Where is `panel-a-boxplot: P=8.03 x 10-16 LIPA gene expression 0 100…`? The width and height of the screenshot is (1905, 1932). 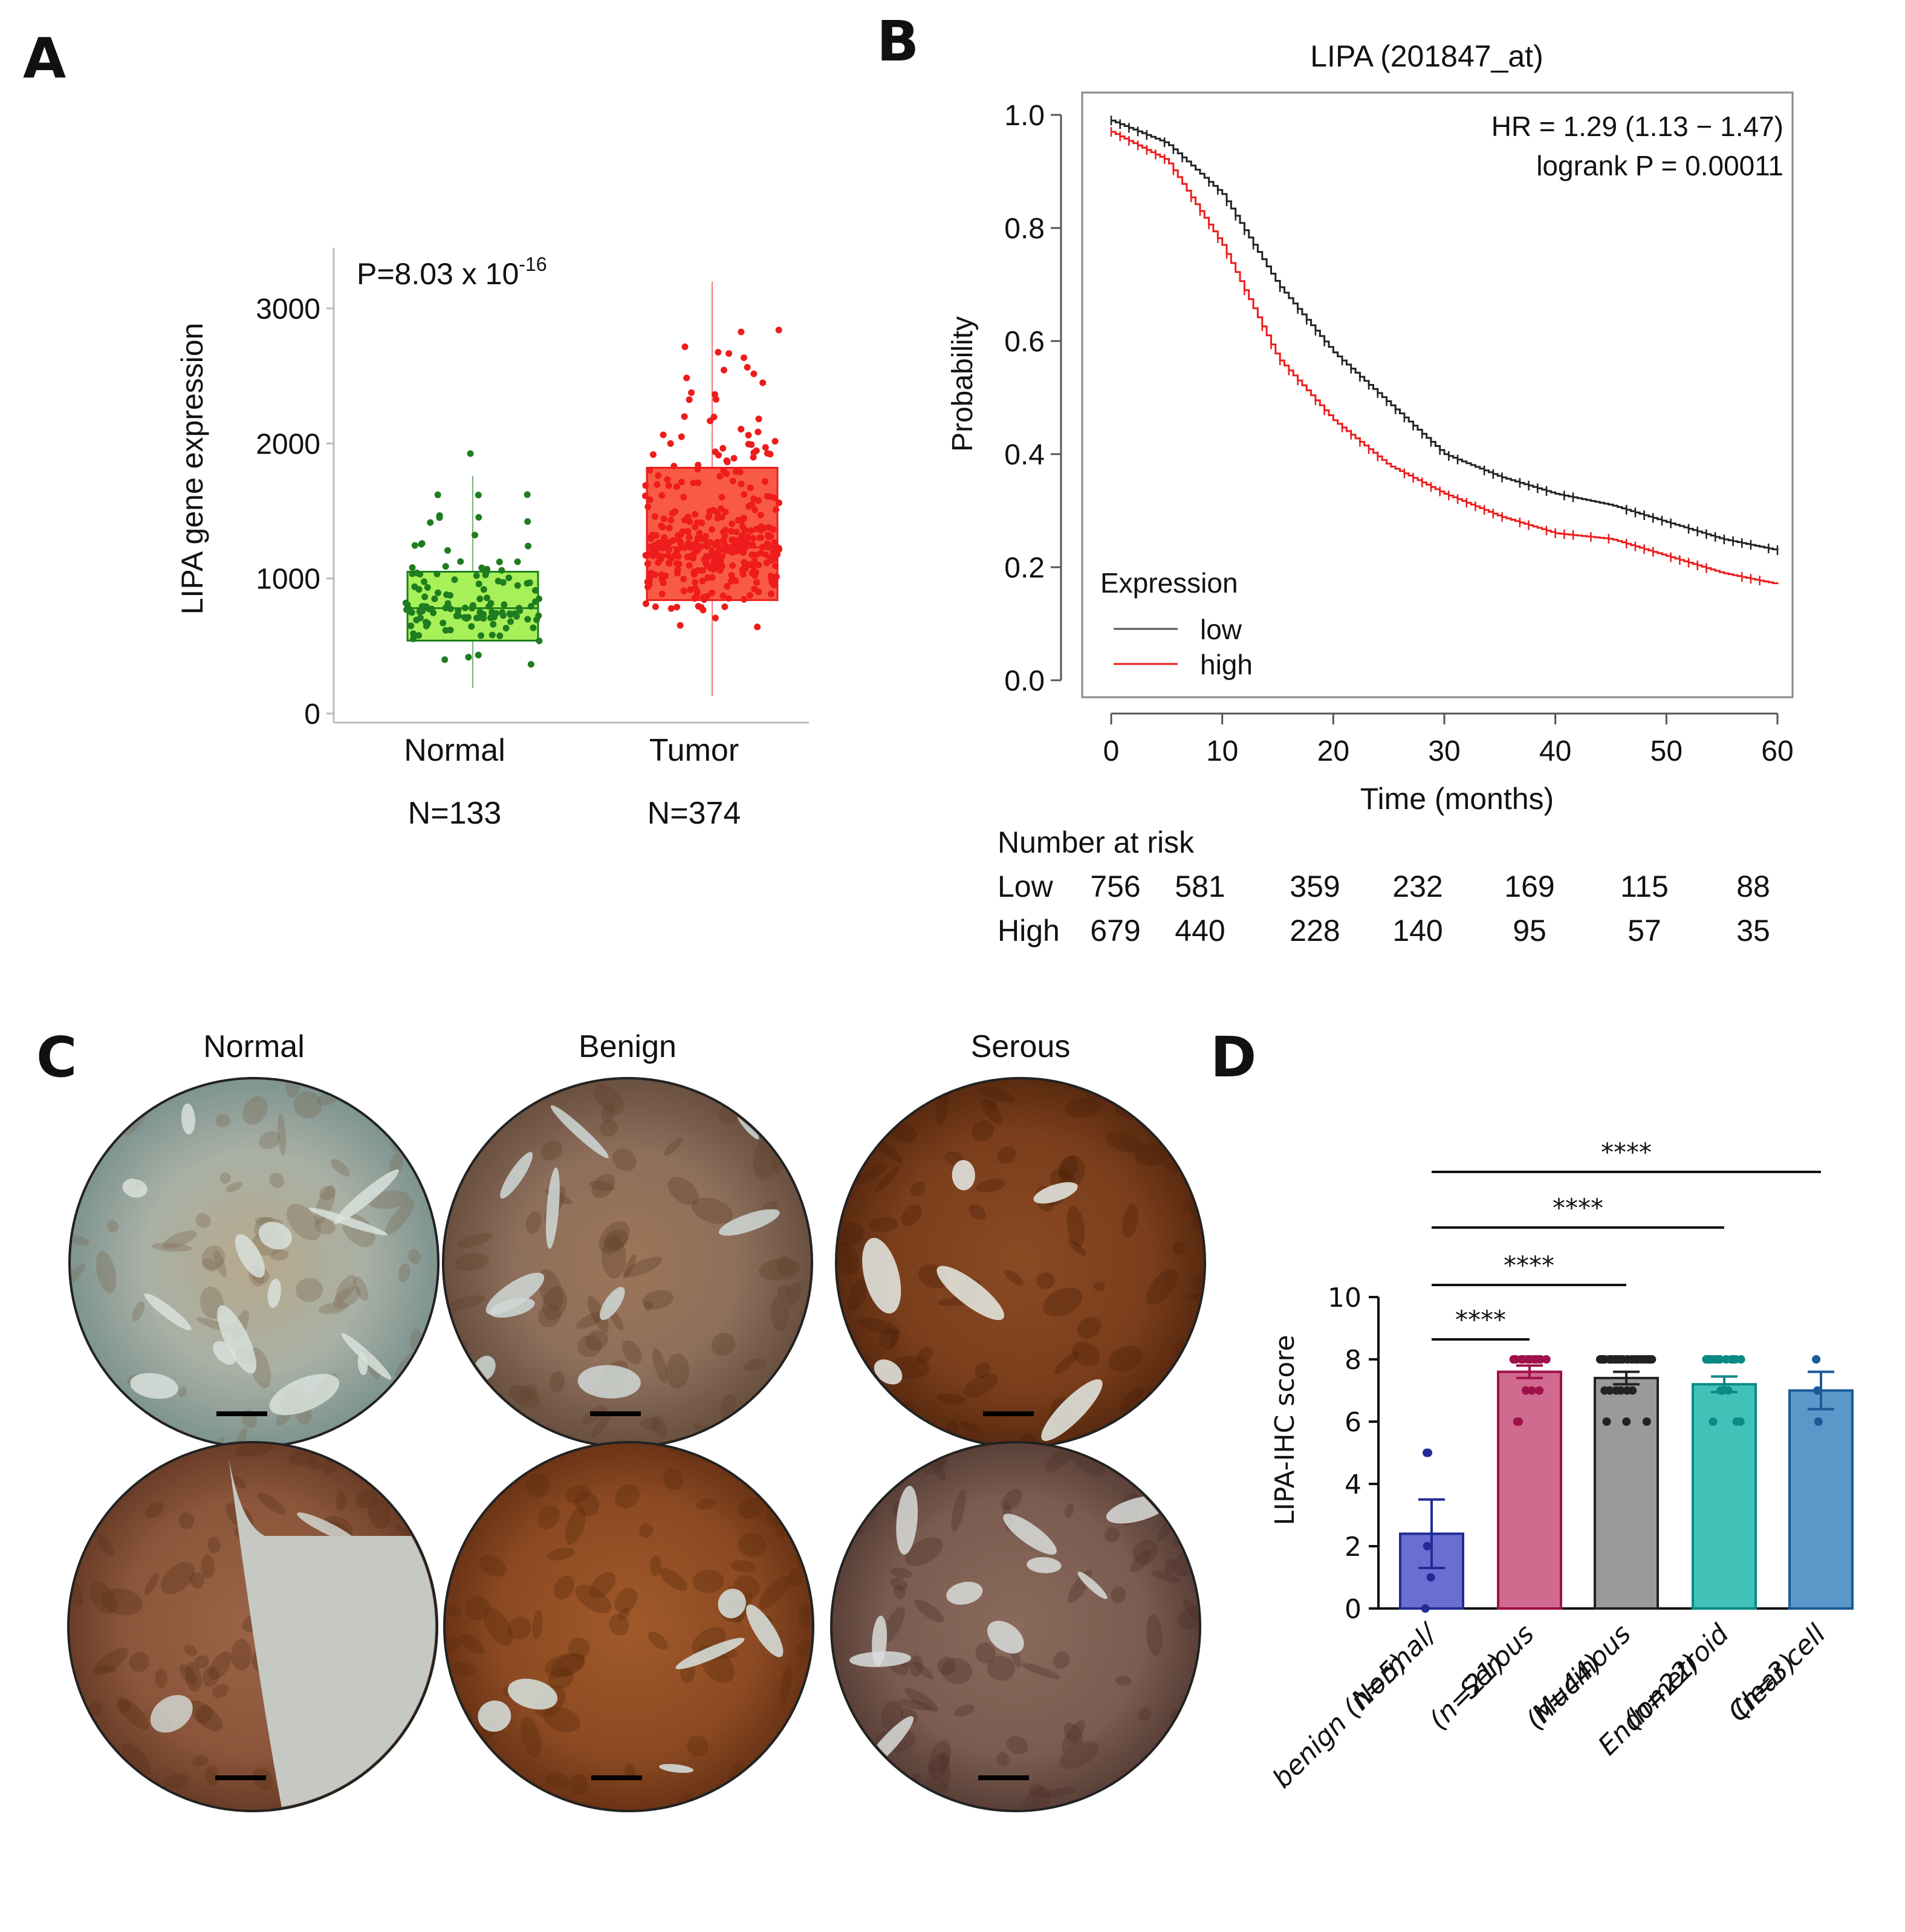
panel-a-boxplot: P=8.03 x 10-16 LIPA gene expression 0 100… is located at coordinates (492, 539).